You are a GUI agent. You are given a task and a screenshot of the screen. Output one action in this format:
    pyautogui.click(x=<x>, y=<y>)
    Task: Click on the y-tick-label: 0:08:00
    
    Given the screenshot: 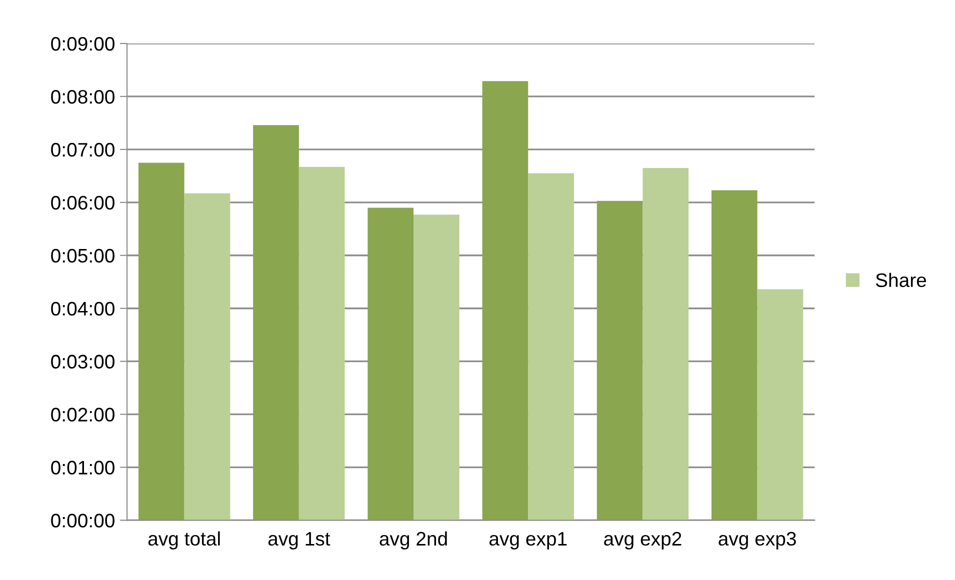 What is the action you would take?
    pyautogui.click(x=82, y=97)
    